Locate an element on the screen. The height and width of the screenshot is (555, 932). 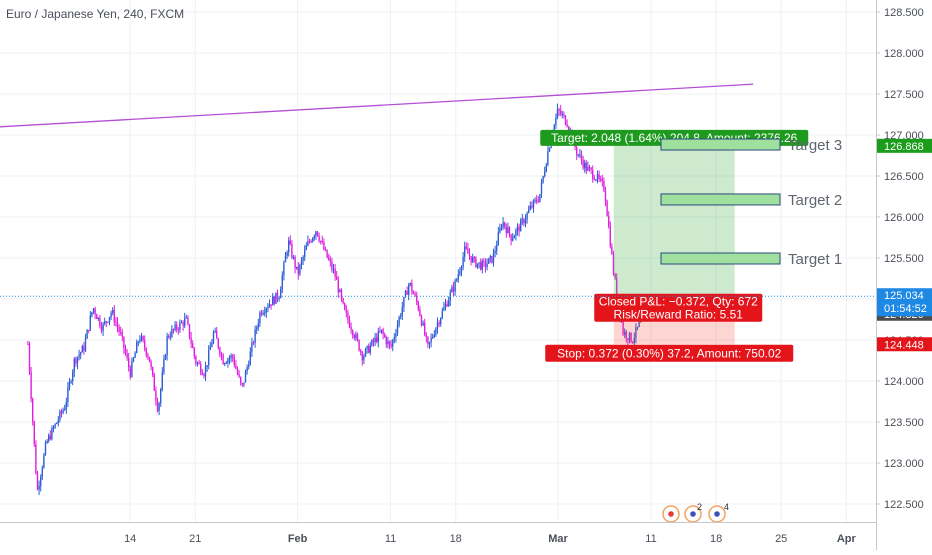
trendline is located at coordinates (377, 105).